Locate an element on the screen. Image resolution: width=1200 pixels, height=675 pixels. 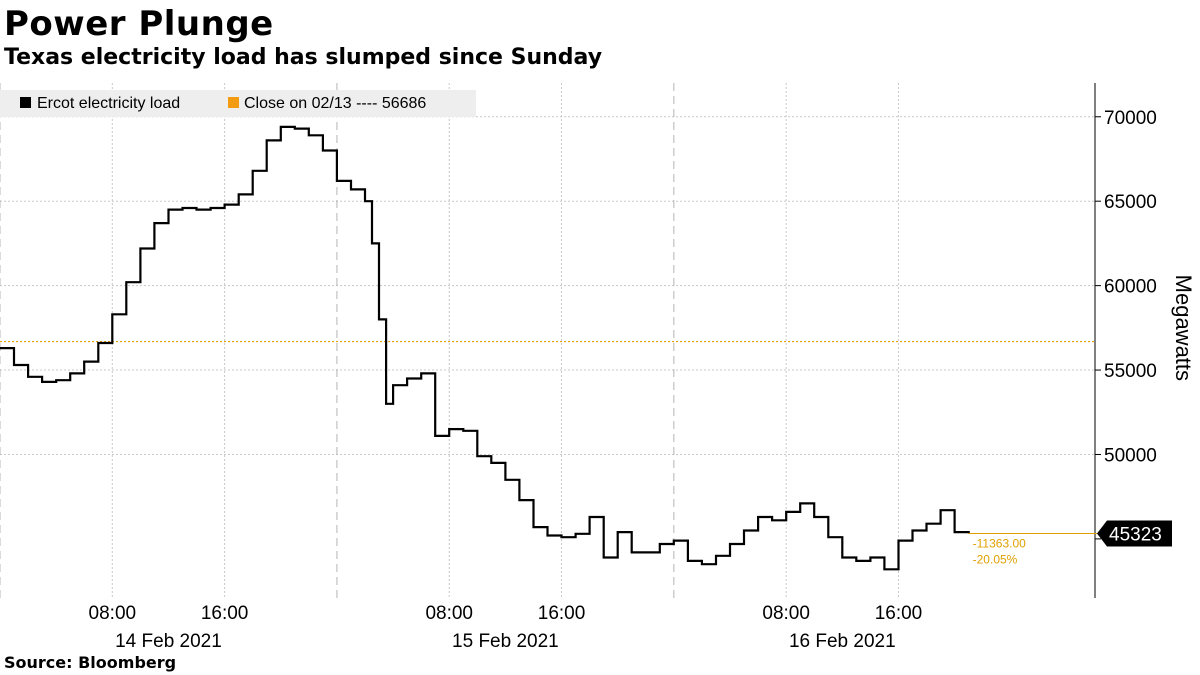
y-tick-label: 60000 is located at coordinates (1130, 287).